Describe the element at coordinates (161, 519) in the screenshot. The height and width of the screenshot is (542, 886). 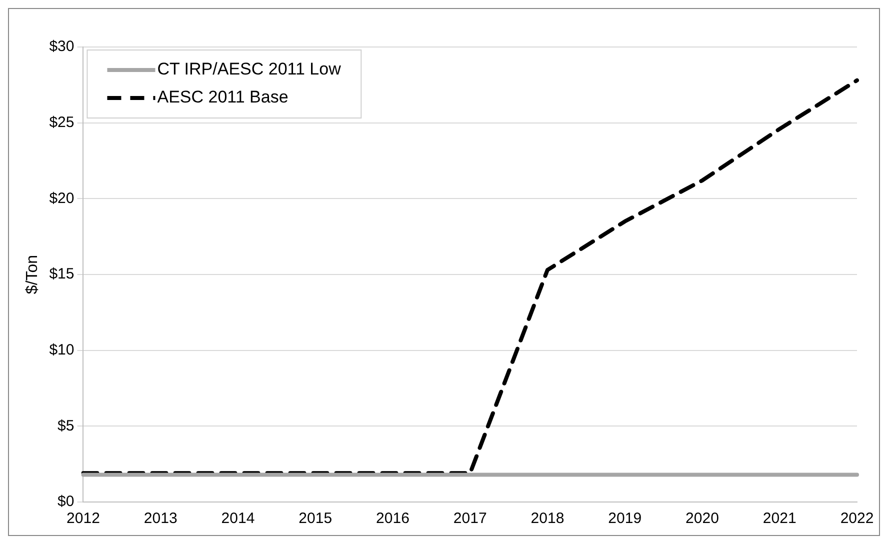
I see `x-tick-label: 2013` at that location.